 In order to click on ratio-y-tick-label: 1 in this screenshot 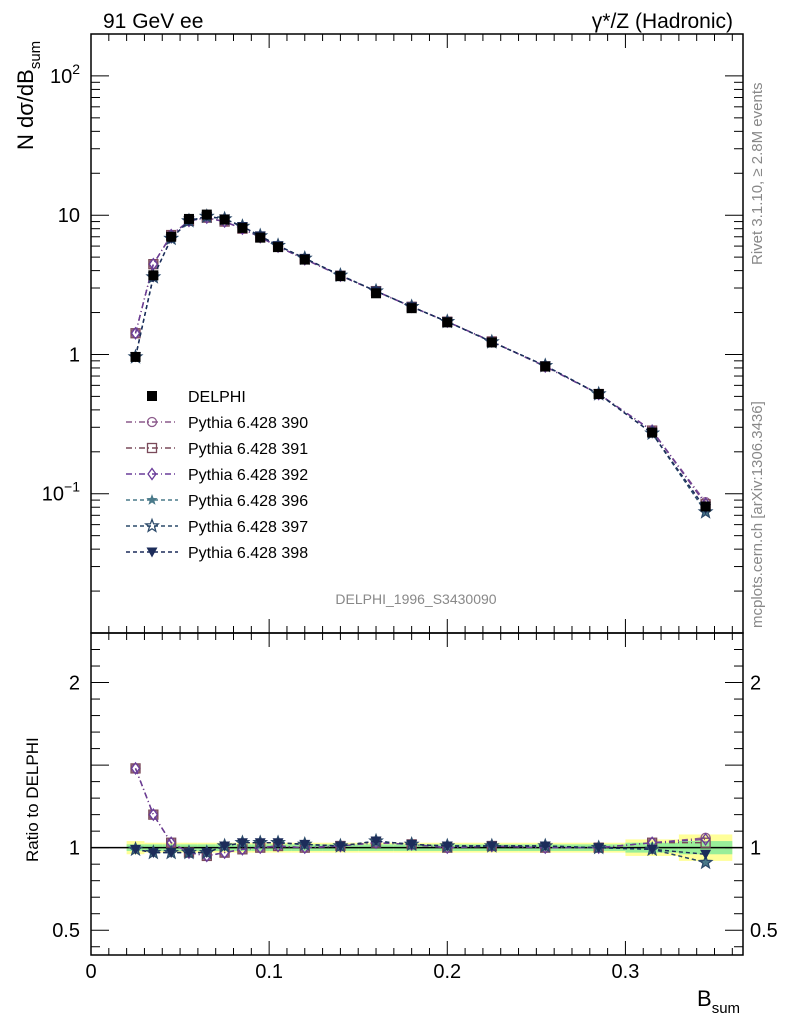, I will do `click(74, 849)`.